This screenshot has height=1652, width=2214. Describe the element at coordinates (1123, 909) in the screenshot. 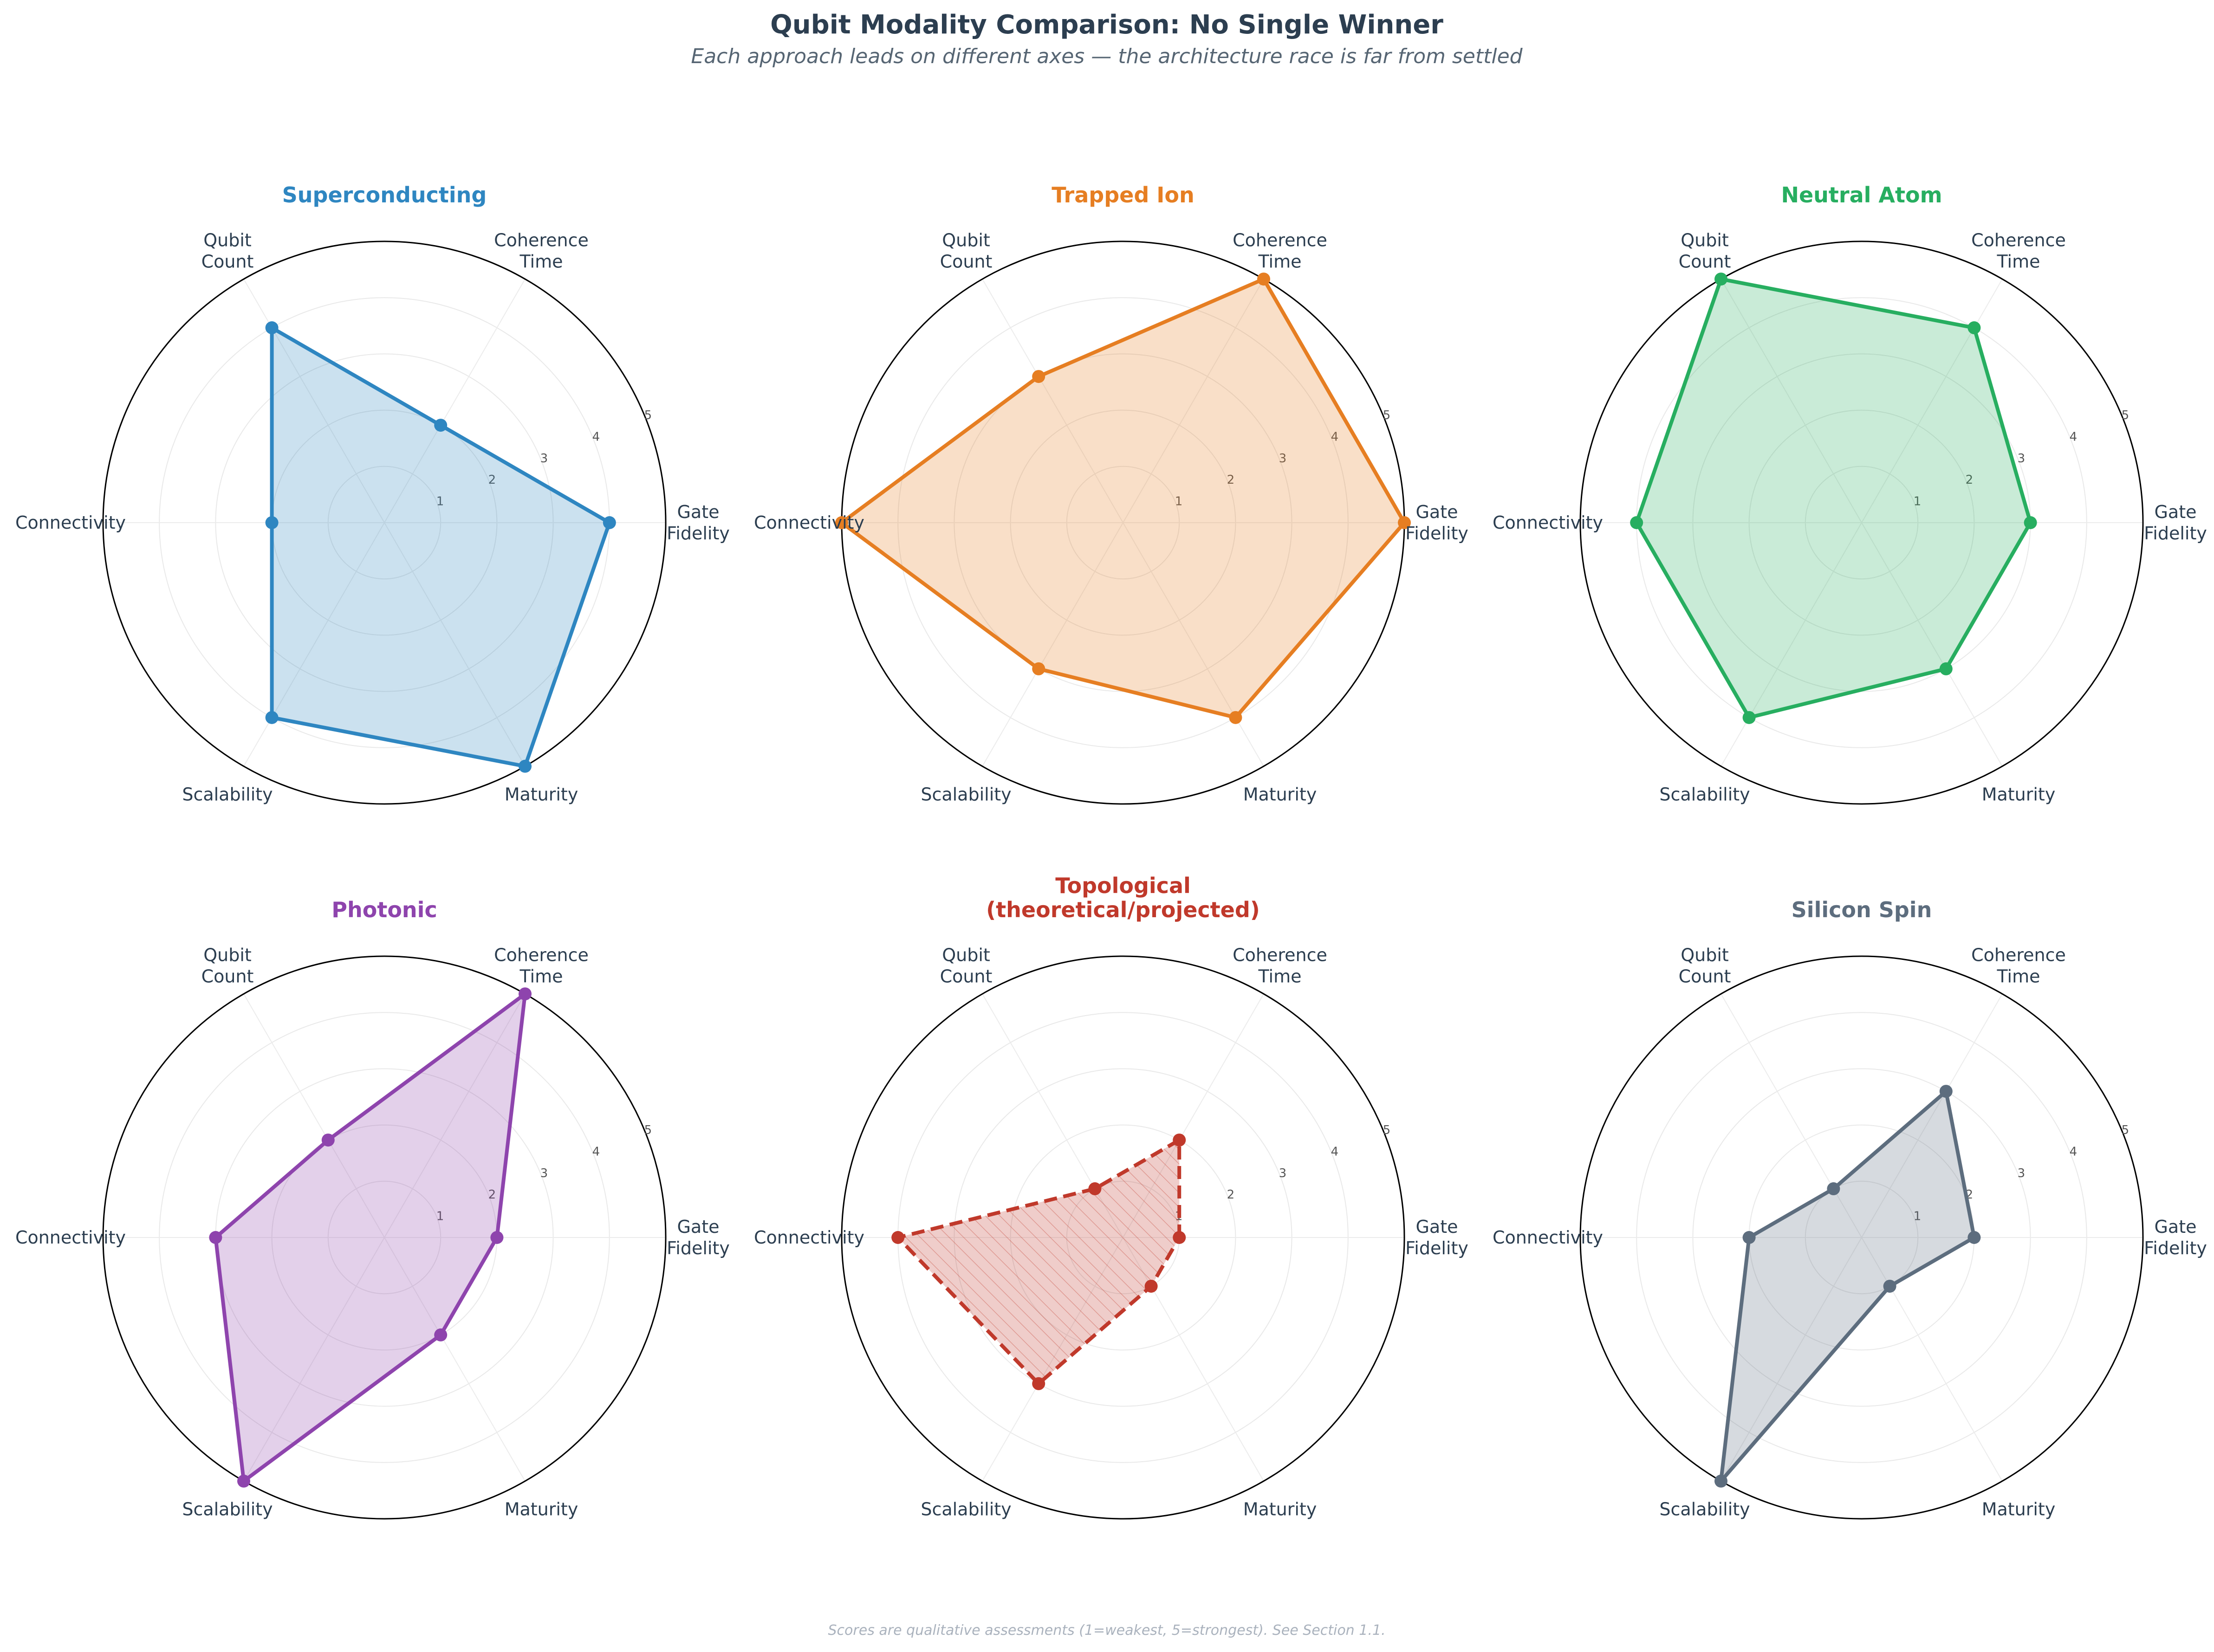

I see `panel-title-line: (theoretical/projected)` at that location.